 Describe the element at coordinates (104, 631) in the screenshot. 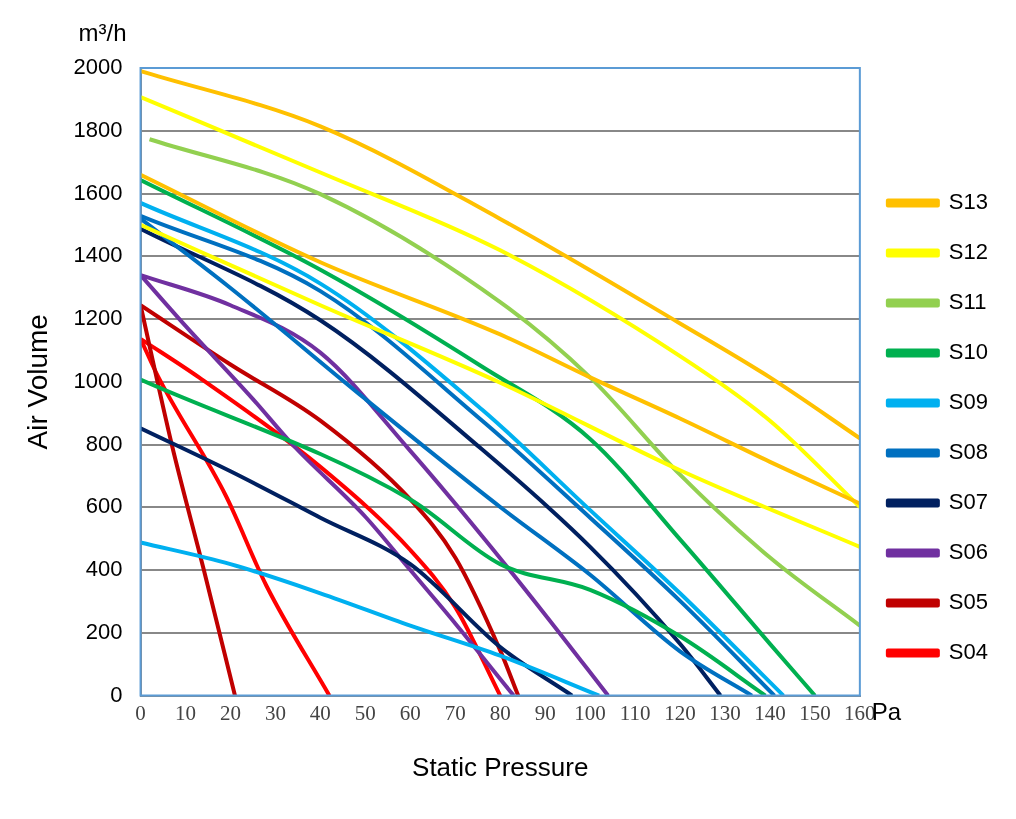

I see `y-tick-label: 200` at that location.